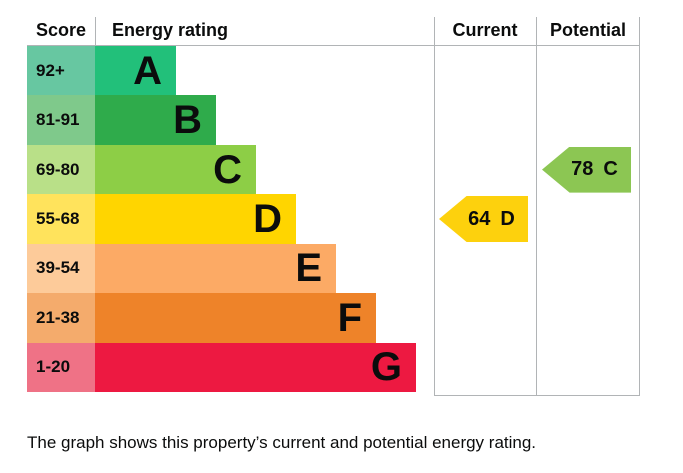 The height and width of the screenshot is (473, 683). Describe the element at coordinates (215, 268) in the screenshot. I see `rating-bar-e: E` at that location.